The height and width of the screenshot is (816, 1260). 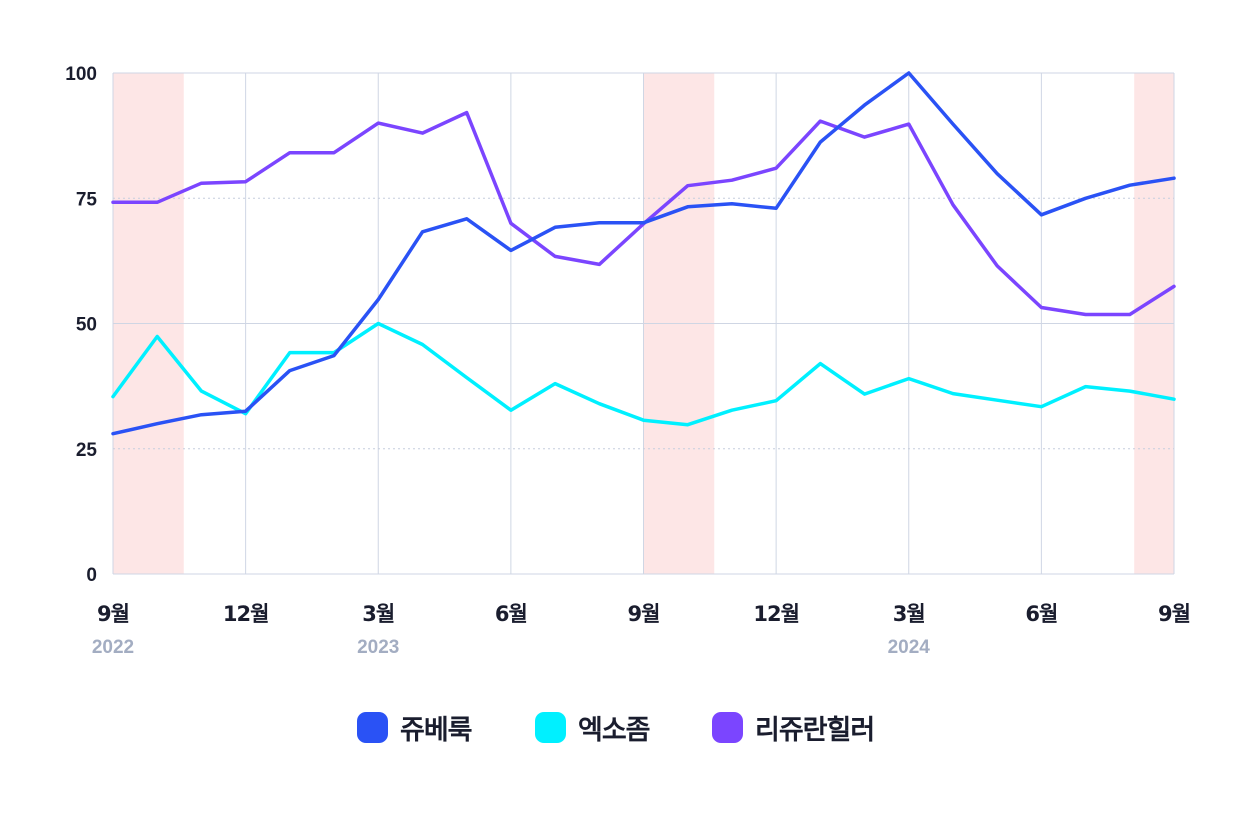 What do you see at coordinates (113, 647) in the screenshot?
I see `x-tick-year: 2022` at bounding box center [113, 647].